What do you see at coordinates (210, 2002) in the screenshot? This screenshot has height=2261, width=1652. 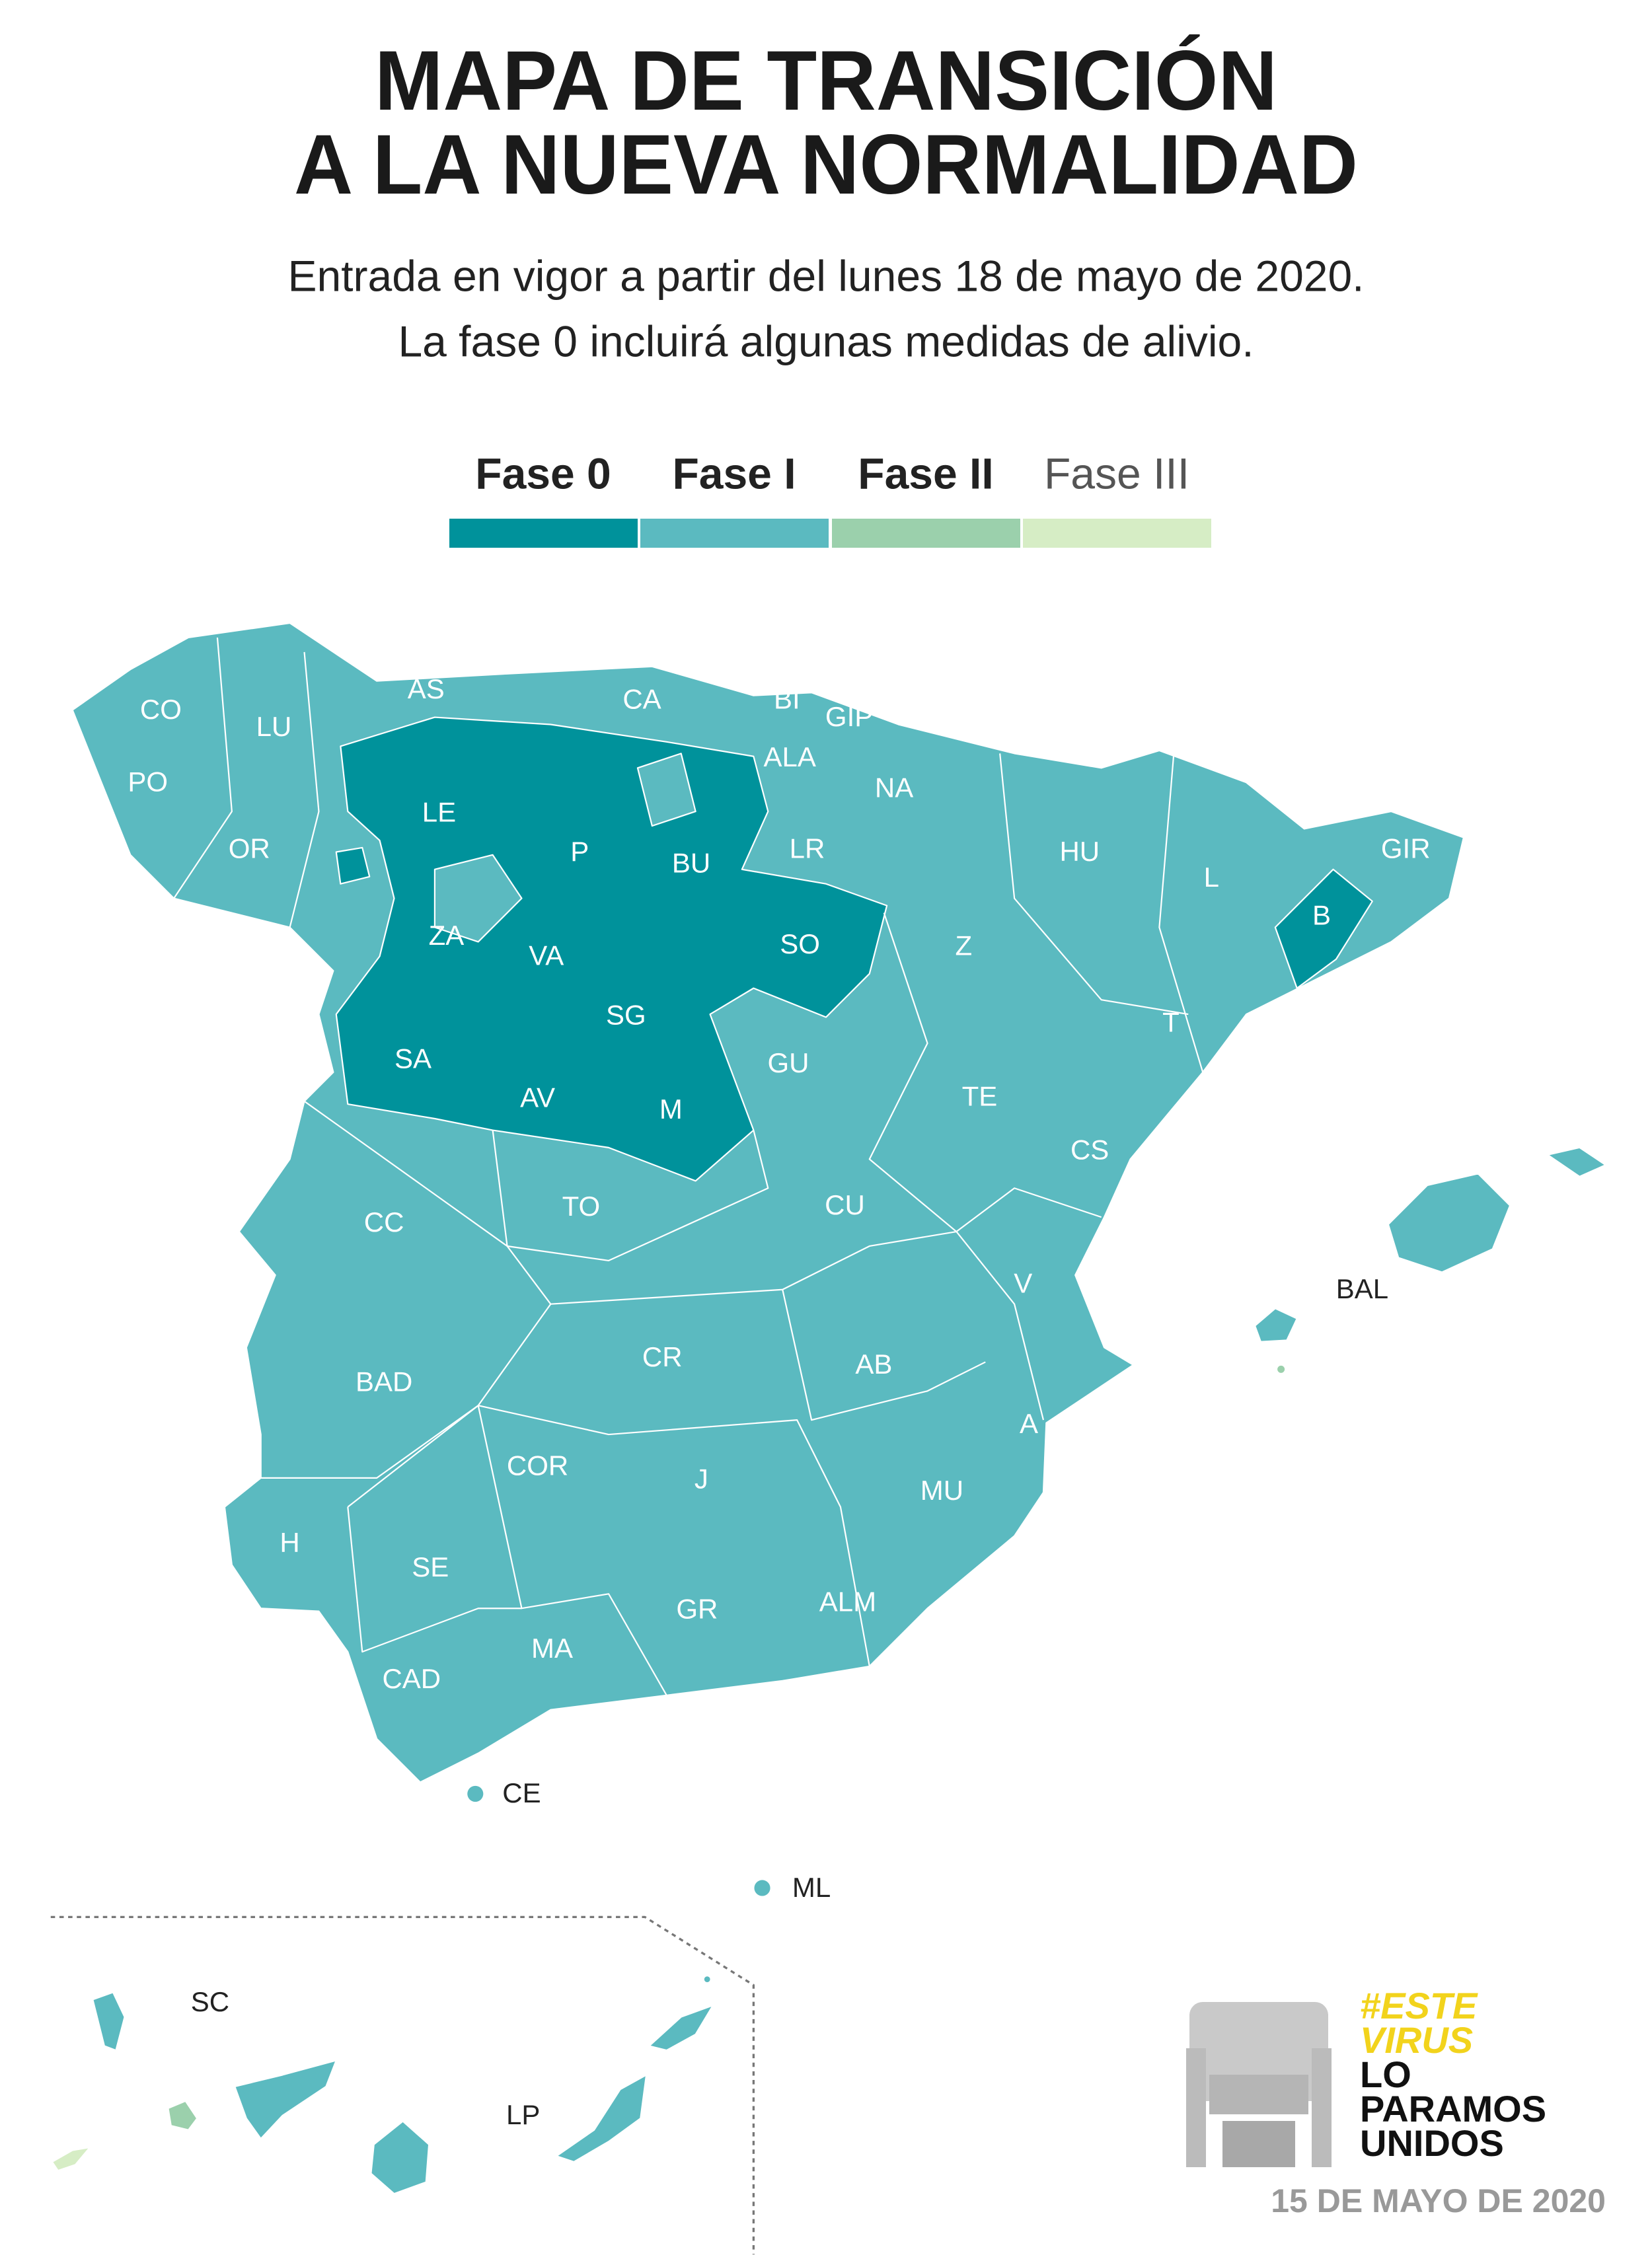 I see `area-label: SC` at bounding box center [210, 2002].